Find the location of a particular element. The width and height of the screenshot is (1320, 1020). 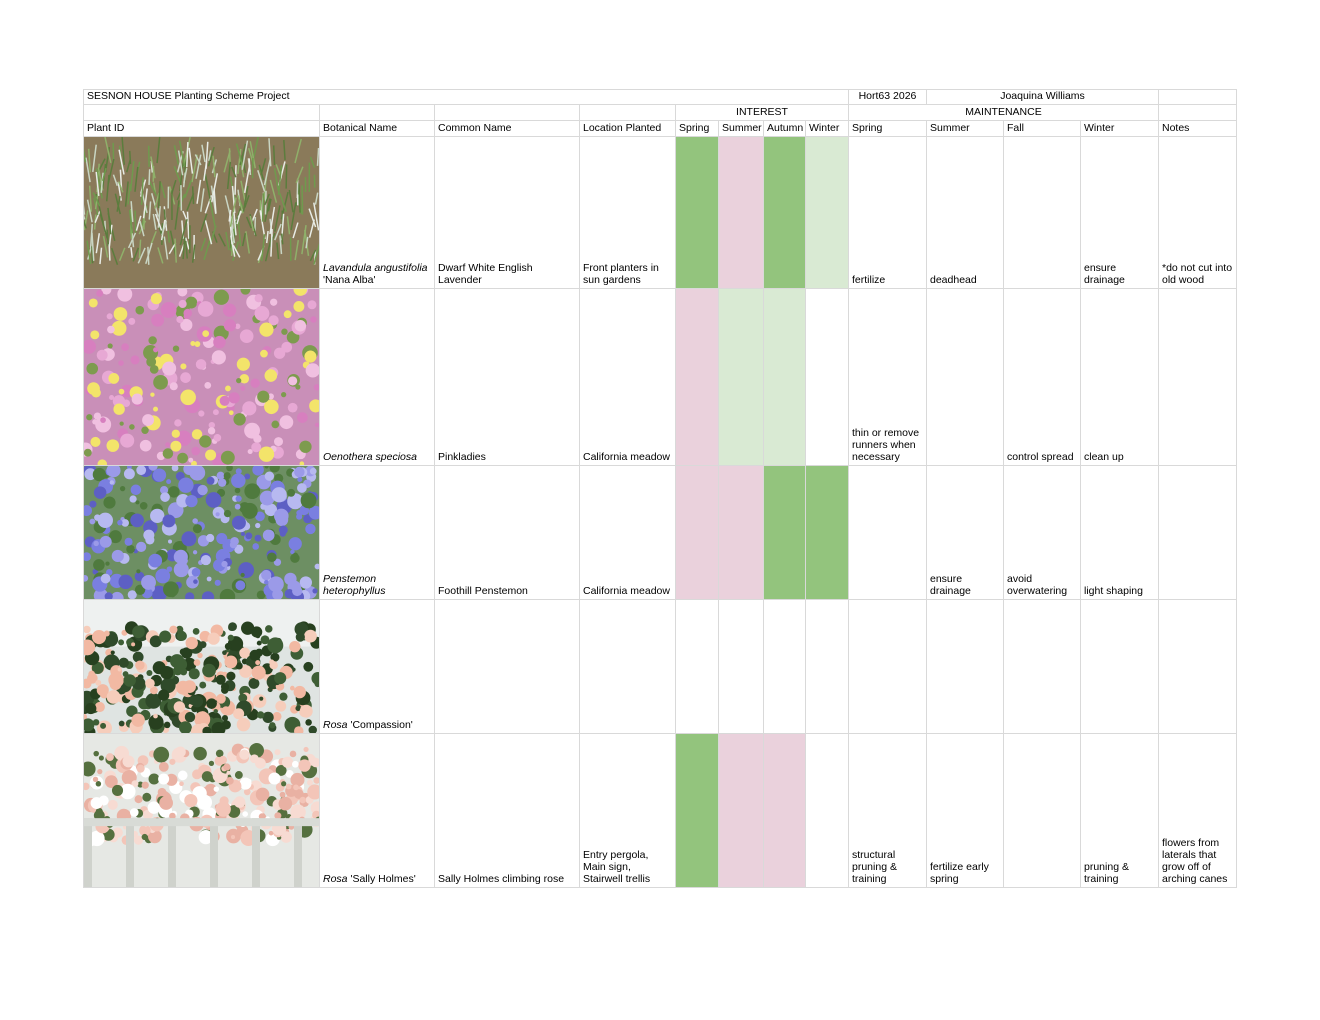

cell-text: Foothill Penstemon is located at coordinates (483, 591).